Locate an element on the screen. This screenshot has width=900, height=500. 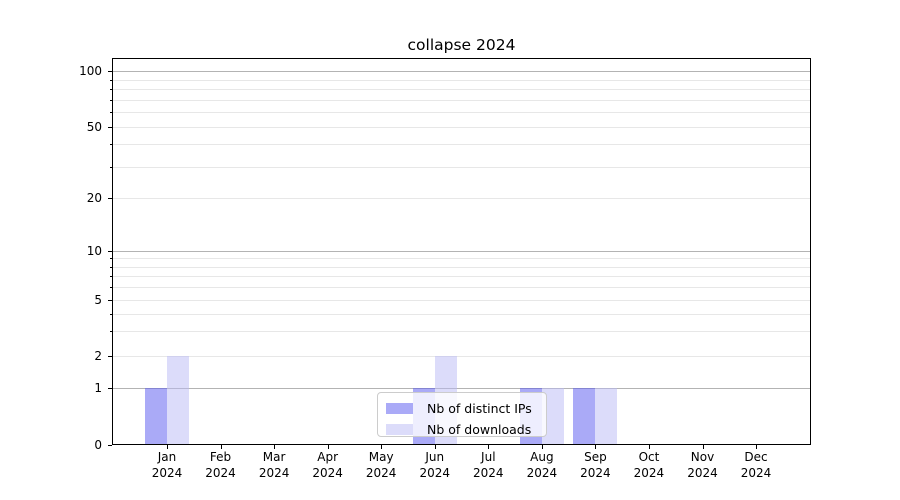
y-tick-label: 5 is located at coordinates (98, 299).